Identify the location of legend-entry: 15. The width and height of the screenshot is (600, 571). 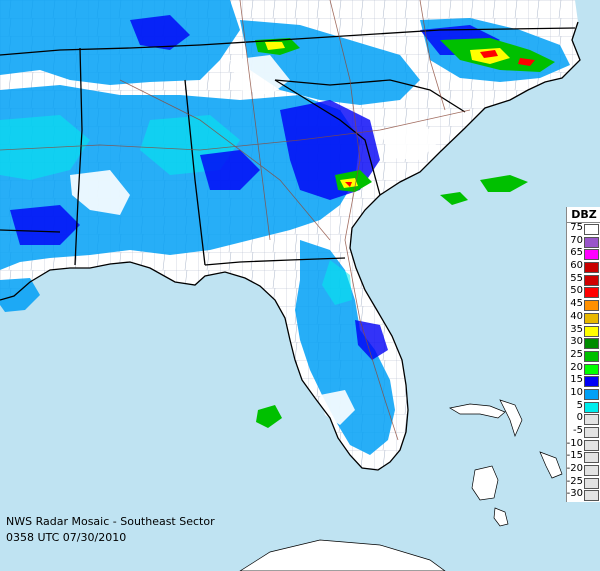
(583, 381).